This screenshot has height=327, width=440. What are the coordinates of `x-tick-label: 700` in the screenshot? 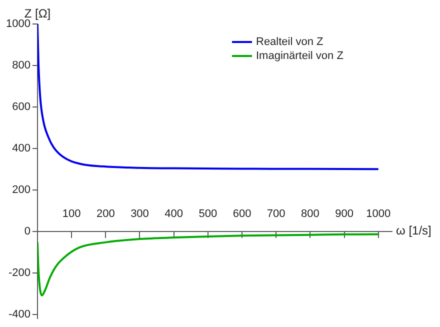 It's located at (276, 214).